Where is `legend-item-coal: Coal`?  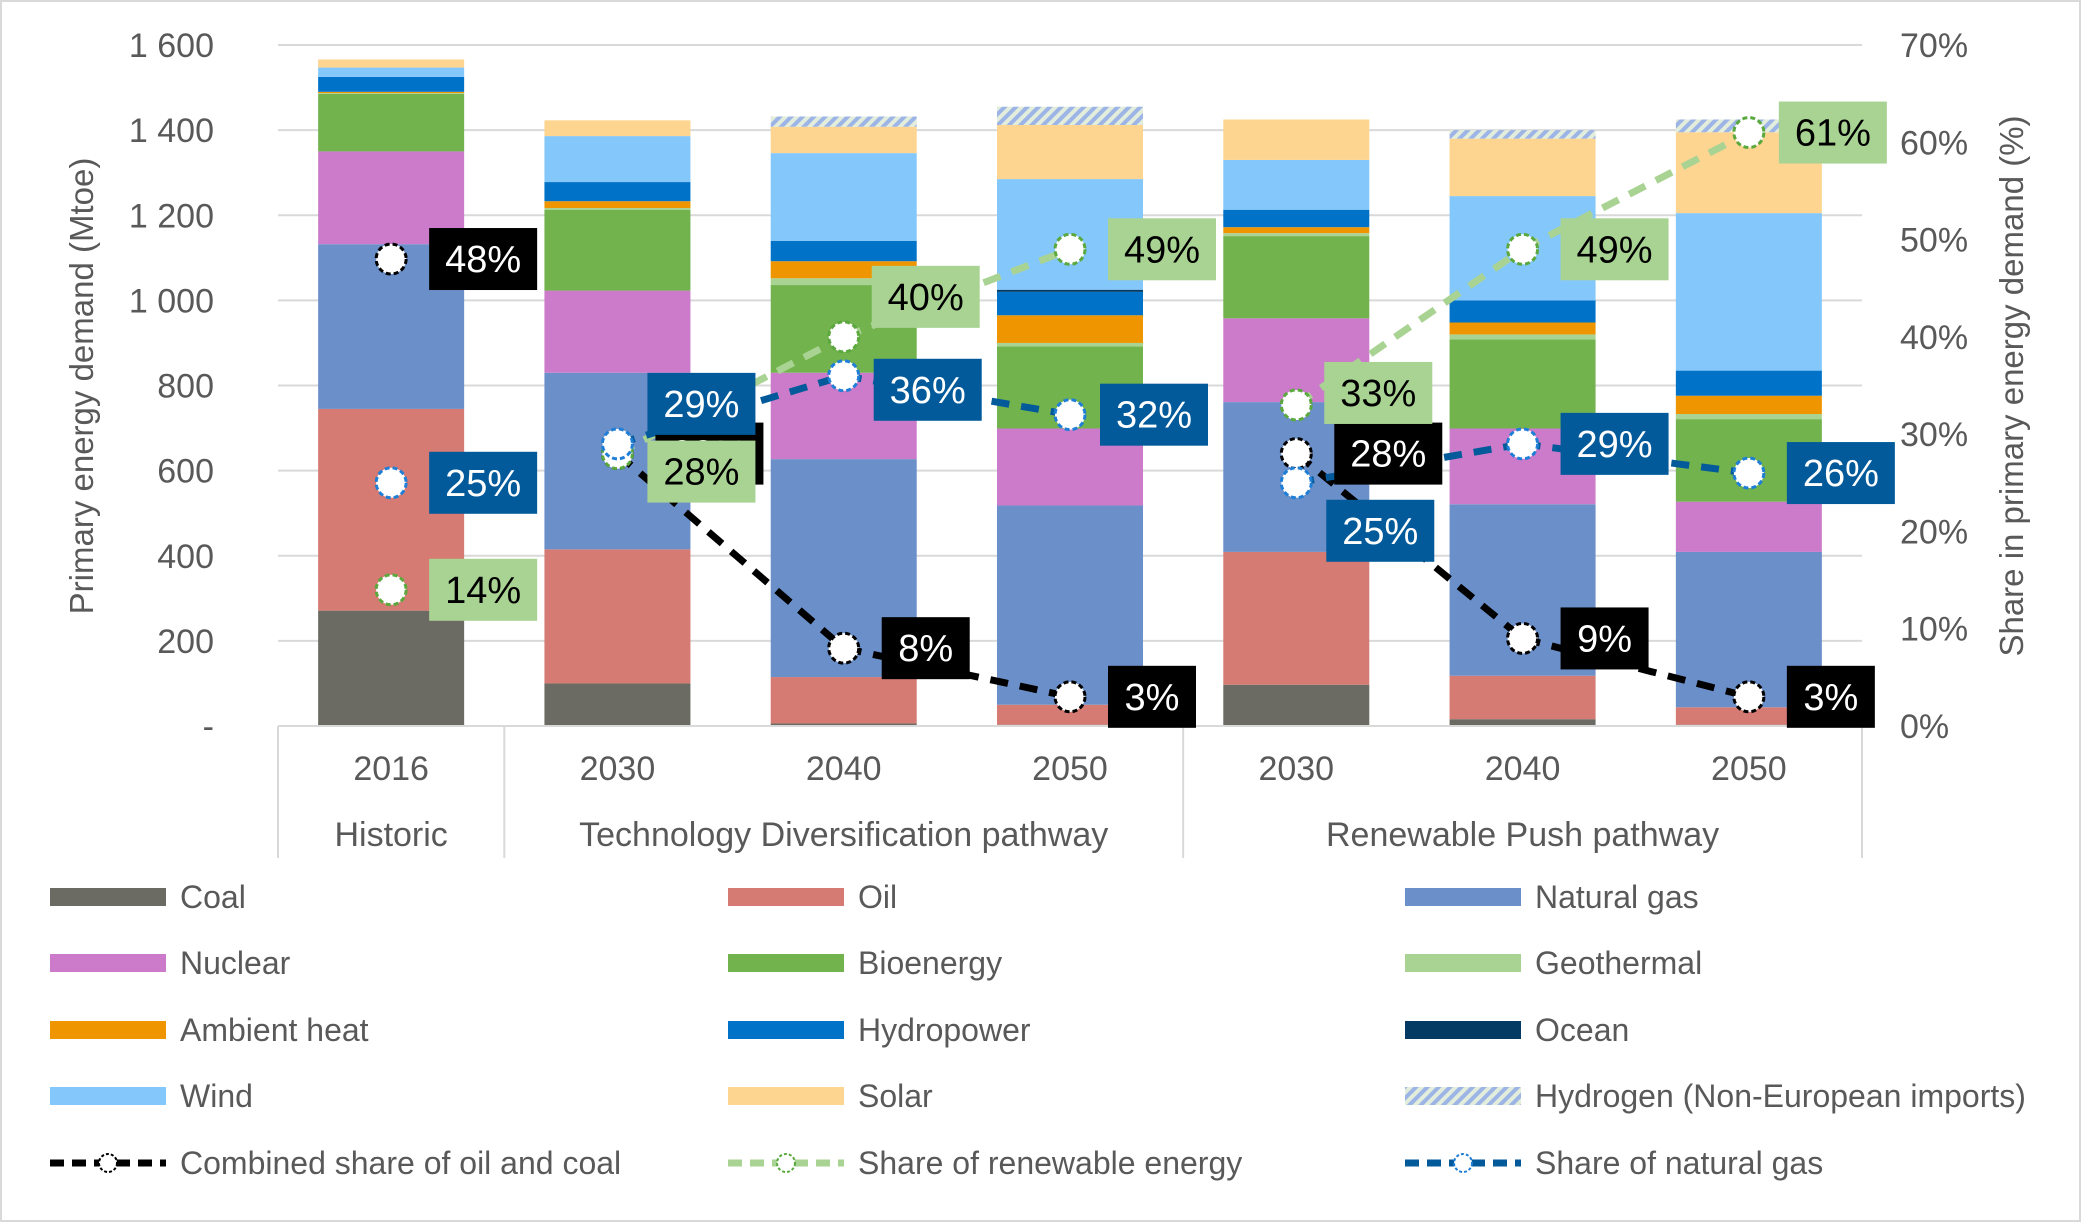
legend-item-coal: Coal is located at coordinates (148, 897).